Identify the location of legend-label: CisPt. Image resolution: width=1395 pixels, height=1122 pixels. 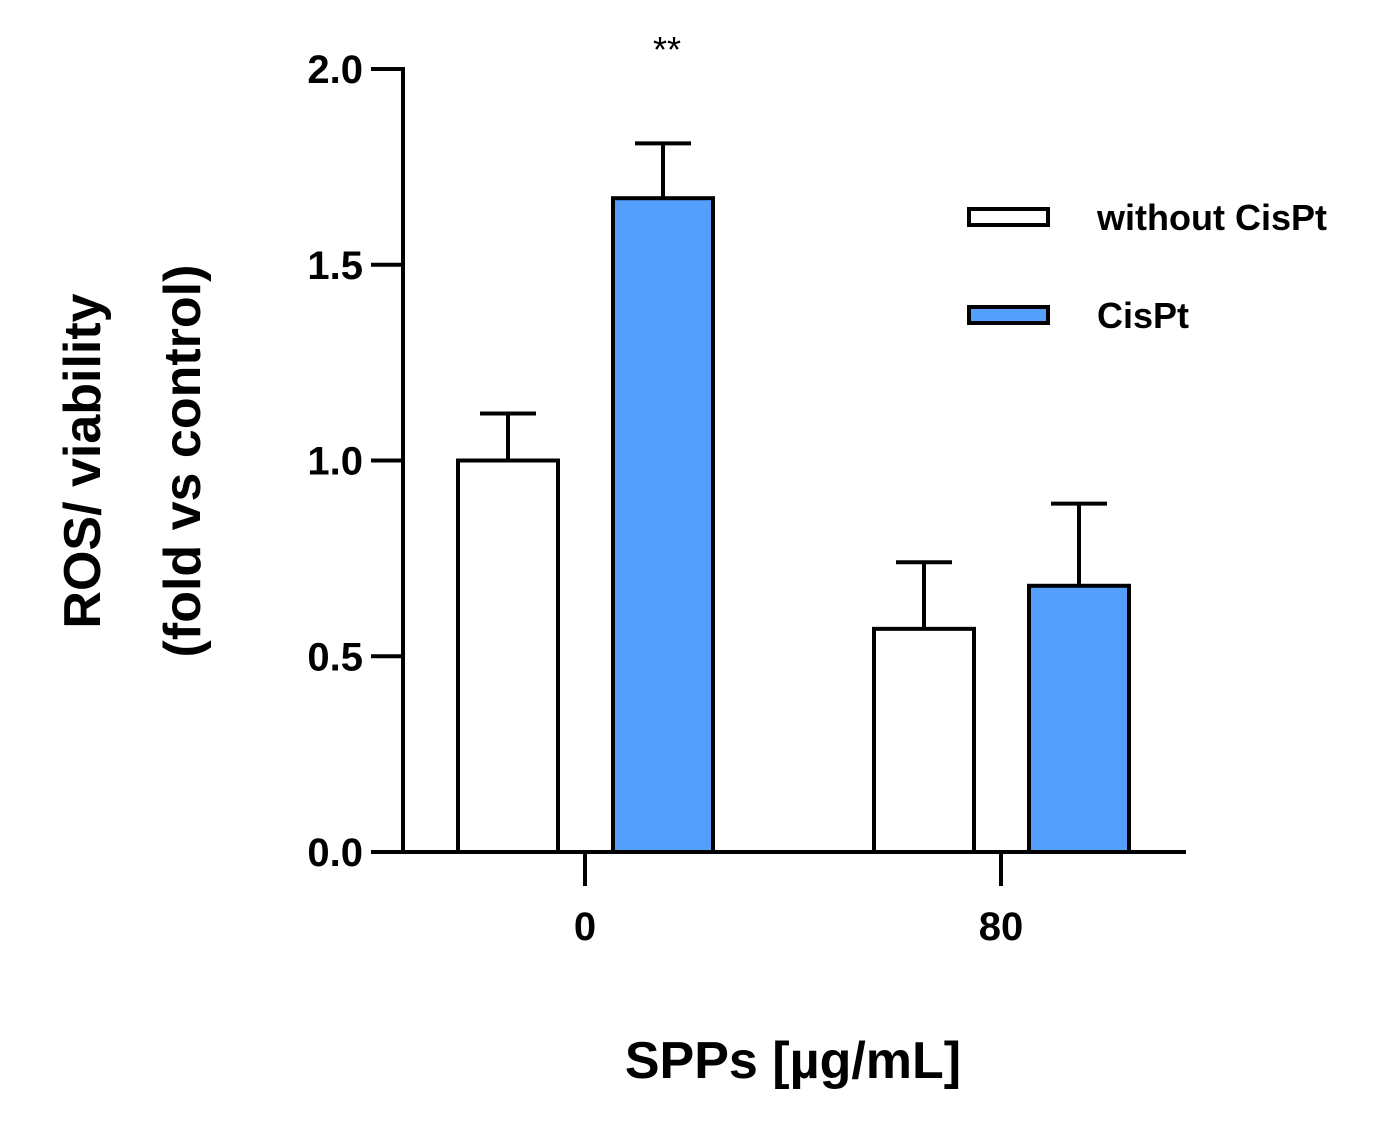
(1143, 315).